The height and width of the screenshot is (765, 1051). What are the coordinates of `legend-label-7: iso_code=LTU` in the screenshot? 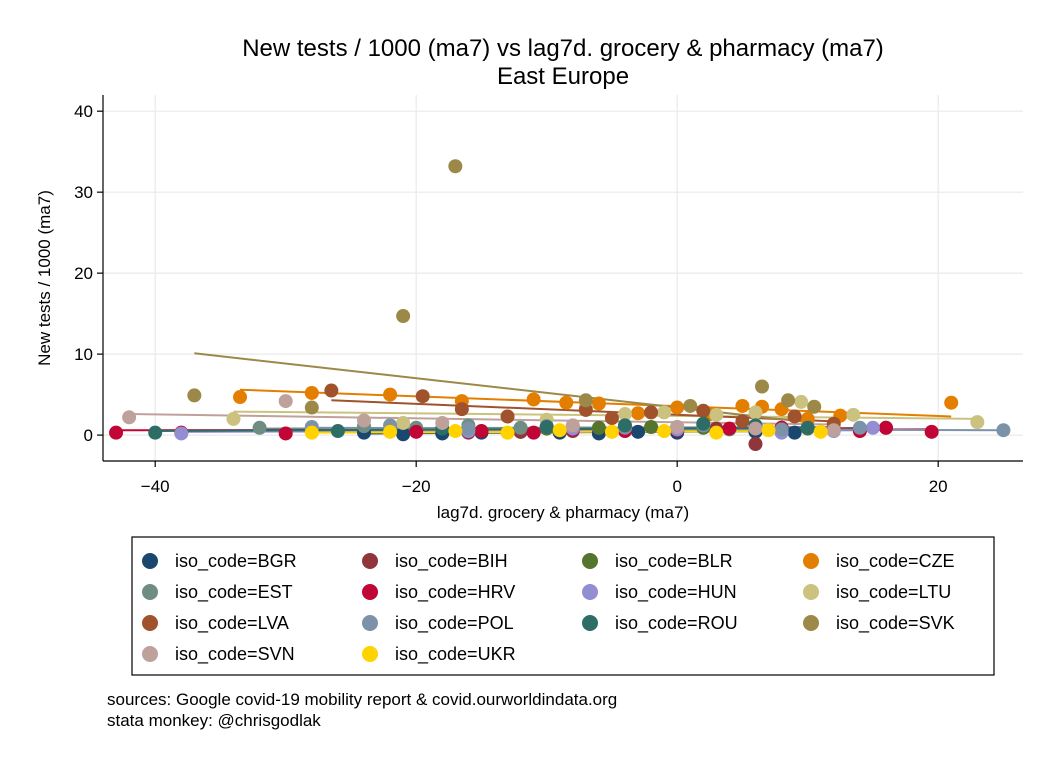 It's located at (893, 592).